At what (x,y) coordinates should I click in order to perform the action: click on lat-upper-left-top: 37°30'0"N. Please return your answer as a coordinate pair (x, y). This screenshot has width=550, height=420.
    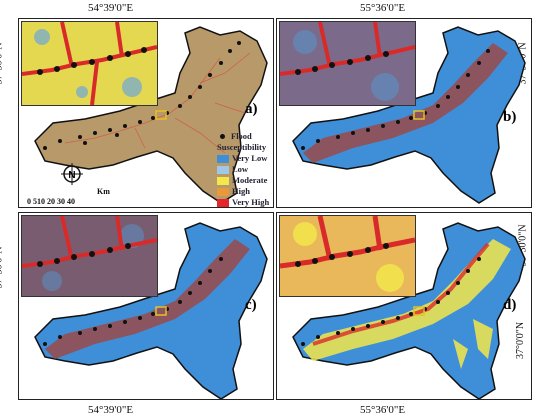
    Looking at the image, I should click on (2, 63).